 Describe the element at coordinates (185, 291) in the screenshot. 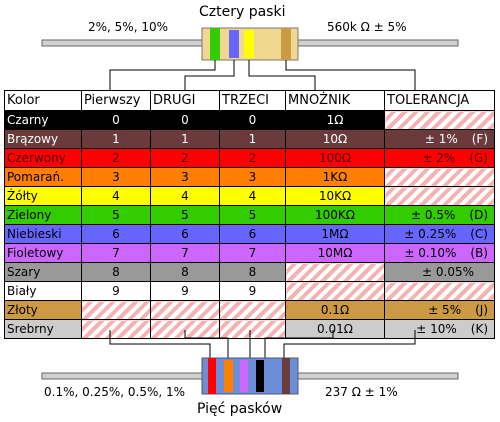

I see `cell-second-digit: 9` at that location.